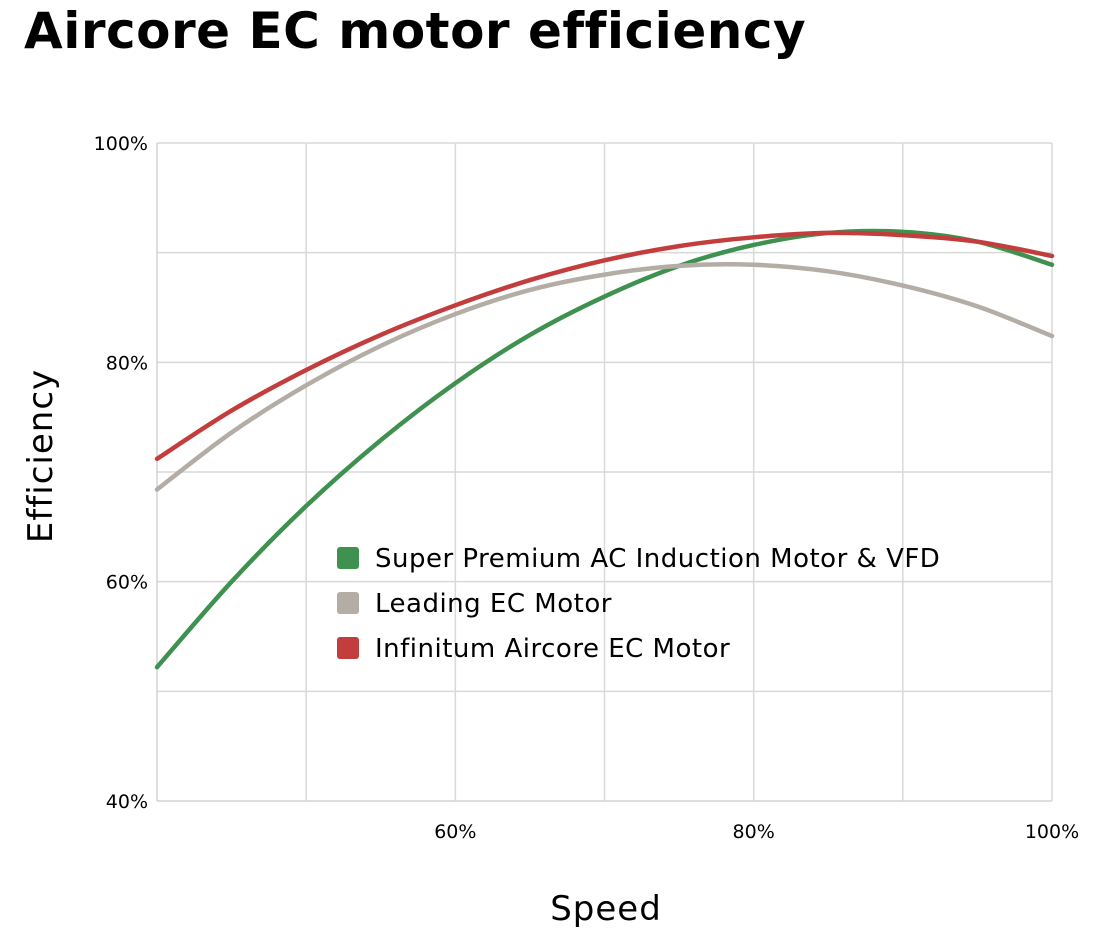 This screenshot has width=1099, height=944. What do you see at coordinates (606, 909) in the screenshot?
I see `x-axis-title: Speed` at bounding box center [606, 909].